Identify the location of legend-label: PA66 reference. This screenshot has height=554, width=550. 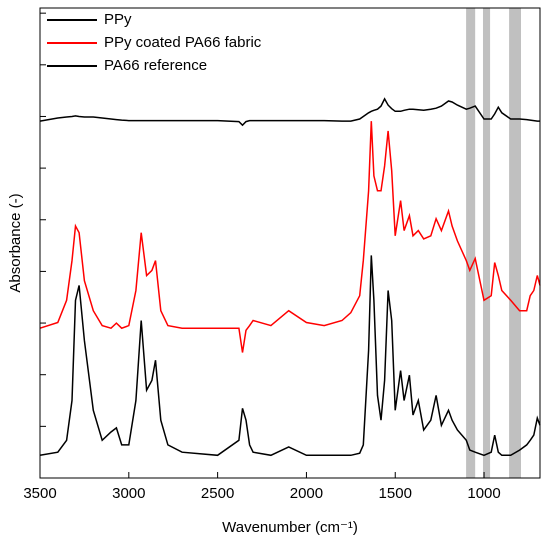
(155, 65).